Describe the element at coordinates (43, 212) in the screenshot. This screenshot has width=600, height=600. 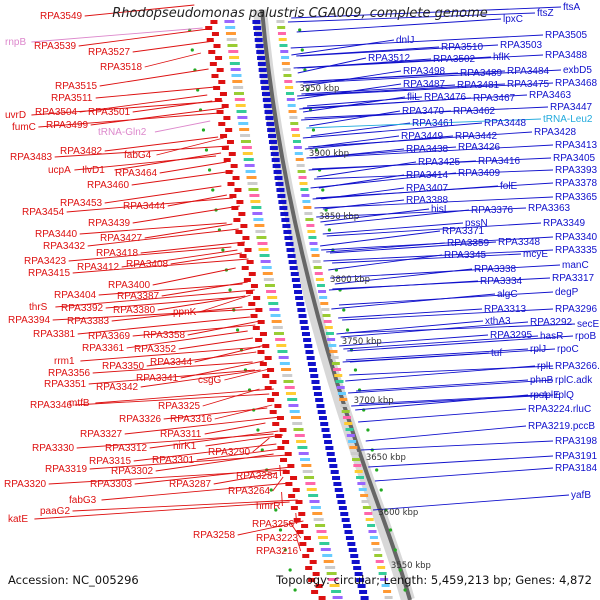
I see `left-gene-label: RPA3454` at that location.